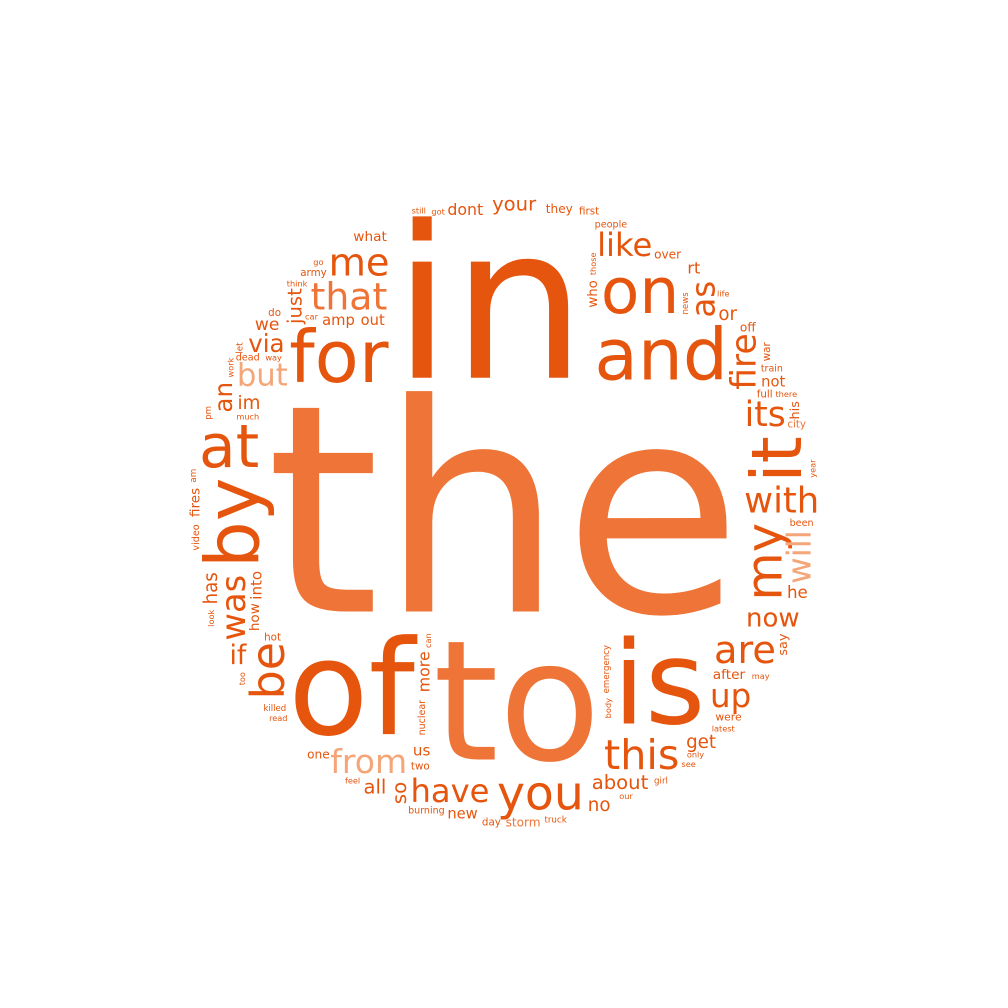  What do you see at coordinates (211, 588) in the screenshot?
I see `cloud-word: has` at bounding box center [211, 588].